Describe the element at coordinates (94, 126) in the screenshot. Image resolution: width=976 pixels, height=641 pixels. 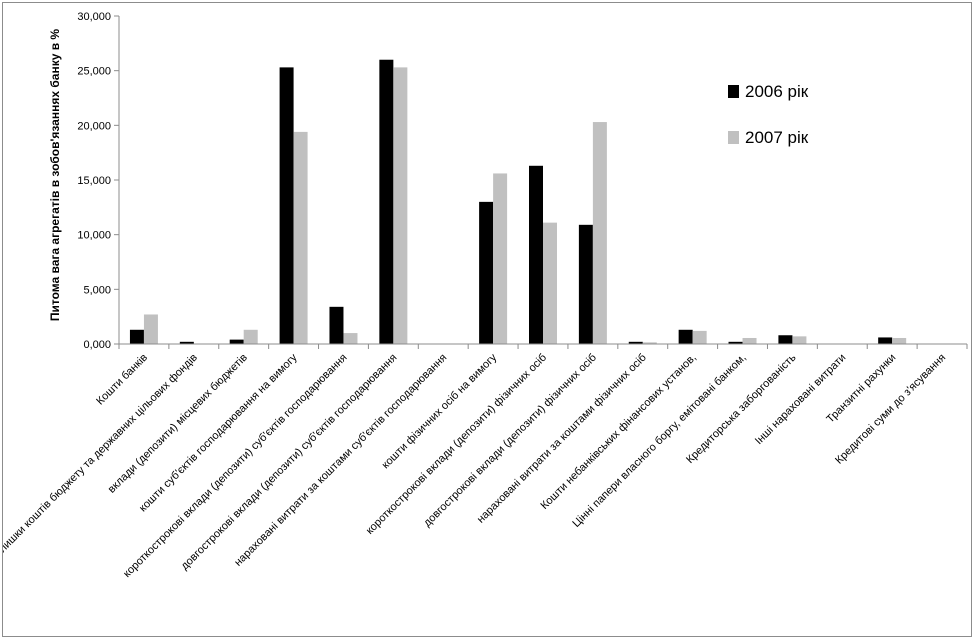
I see `y-tick-label: 20,000` at that location.